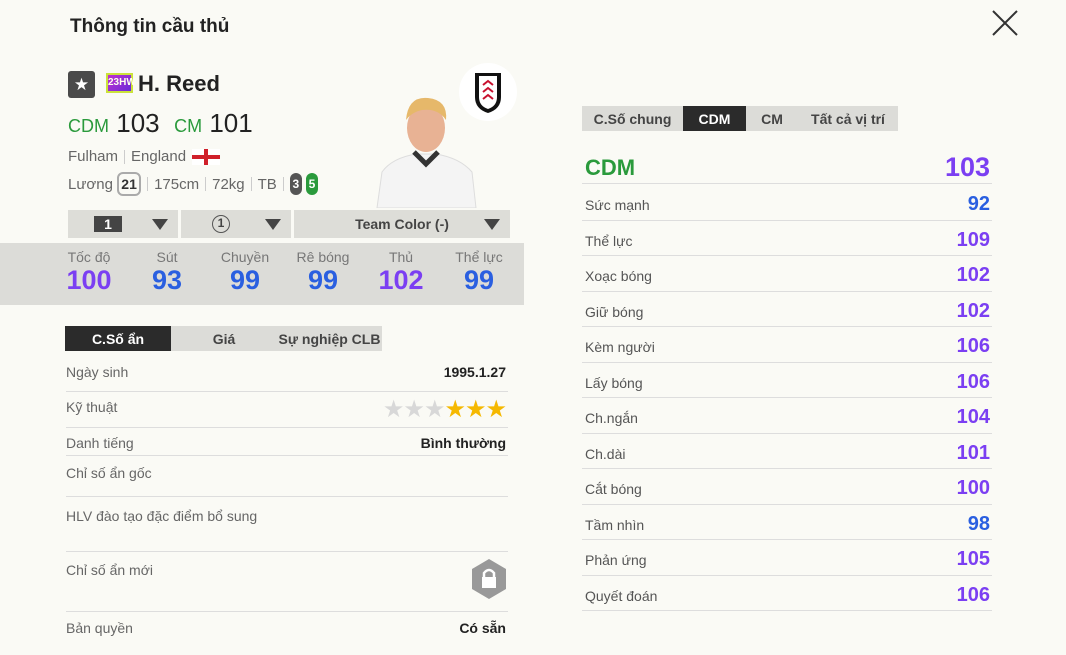 The height and width of the screenshot is (655, 1066). I want to click on attribute-value: 98, so click(978, 523).